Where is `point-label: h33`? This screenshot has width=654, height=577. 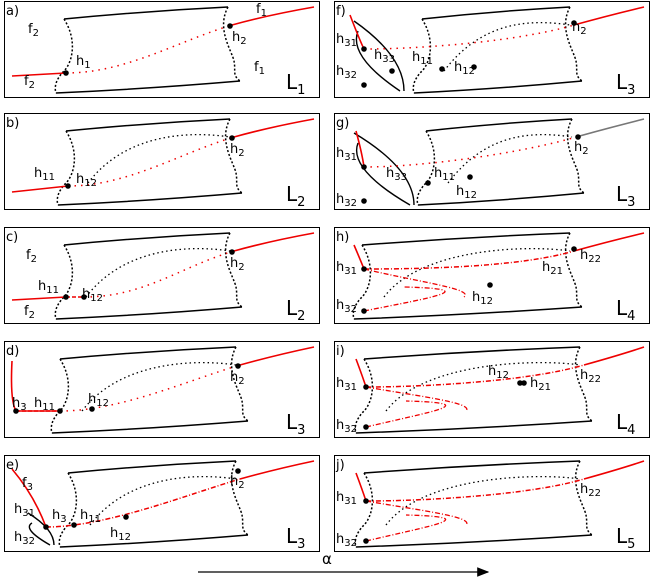
point-label: h33 is located at coordinates (384, 56).